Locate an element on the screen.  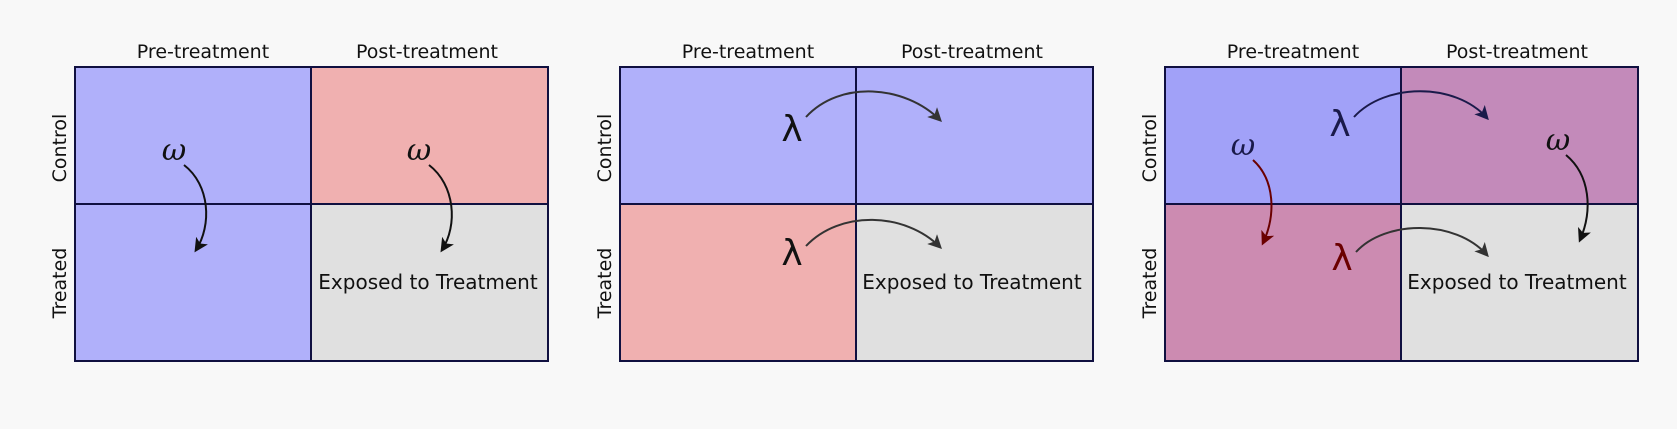
panel-2-arrow-lambda-control is located at coordinates (873, 106).